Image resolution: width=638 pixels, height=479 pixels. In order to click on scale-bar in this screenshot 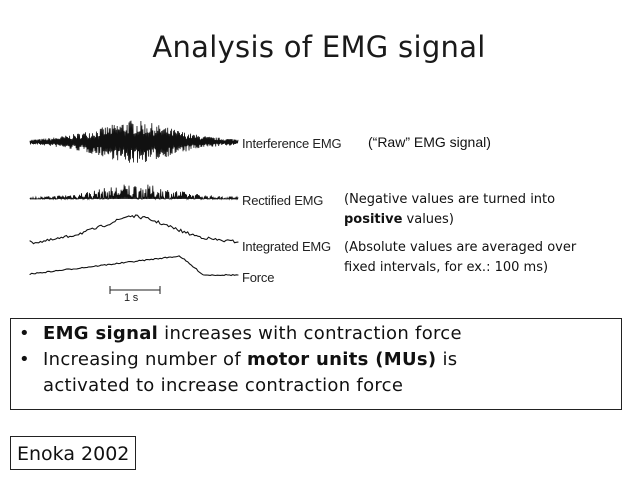, I will do `click(135, 290)`.